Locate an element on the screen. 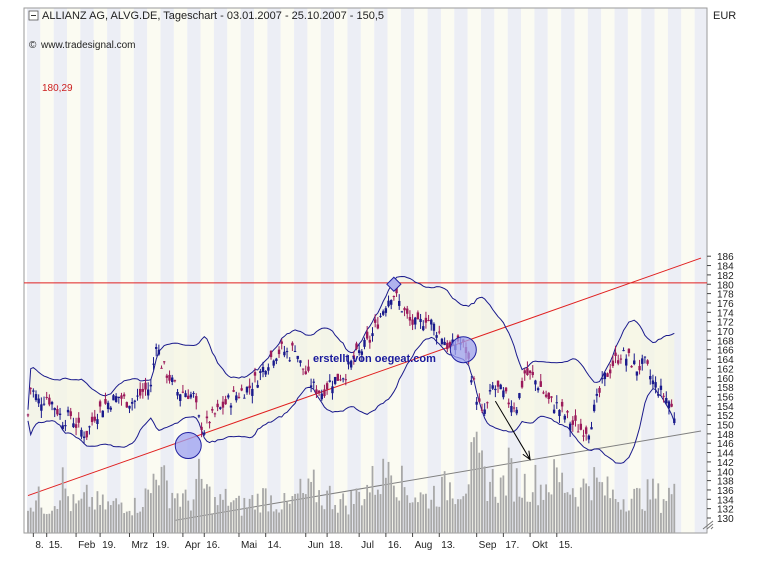 The image size is (768, 564). x-tick-label: 16. is located at coordinates (213, 545).